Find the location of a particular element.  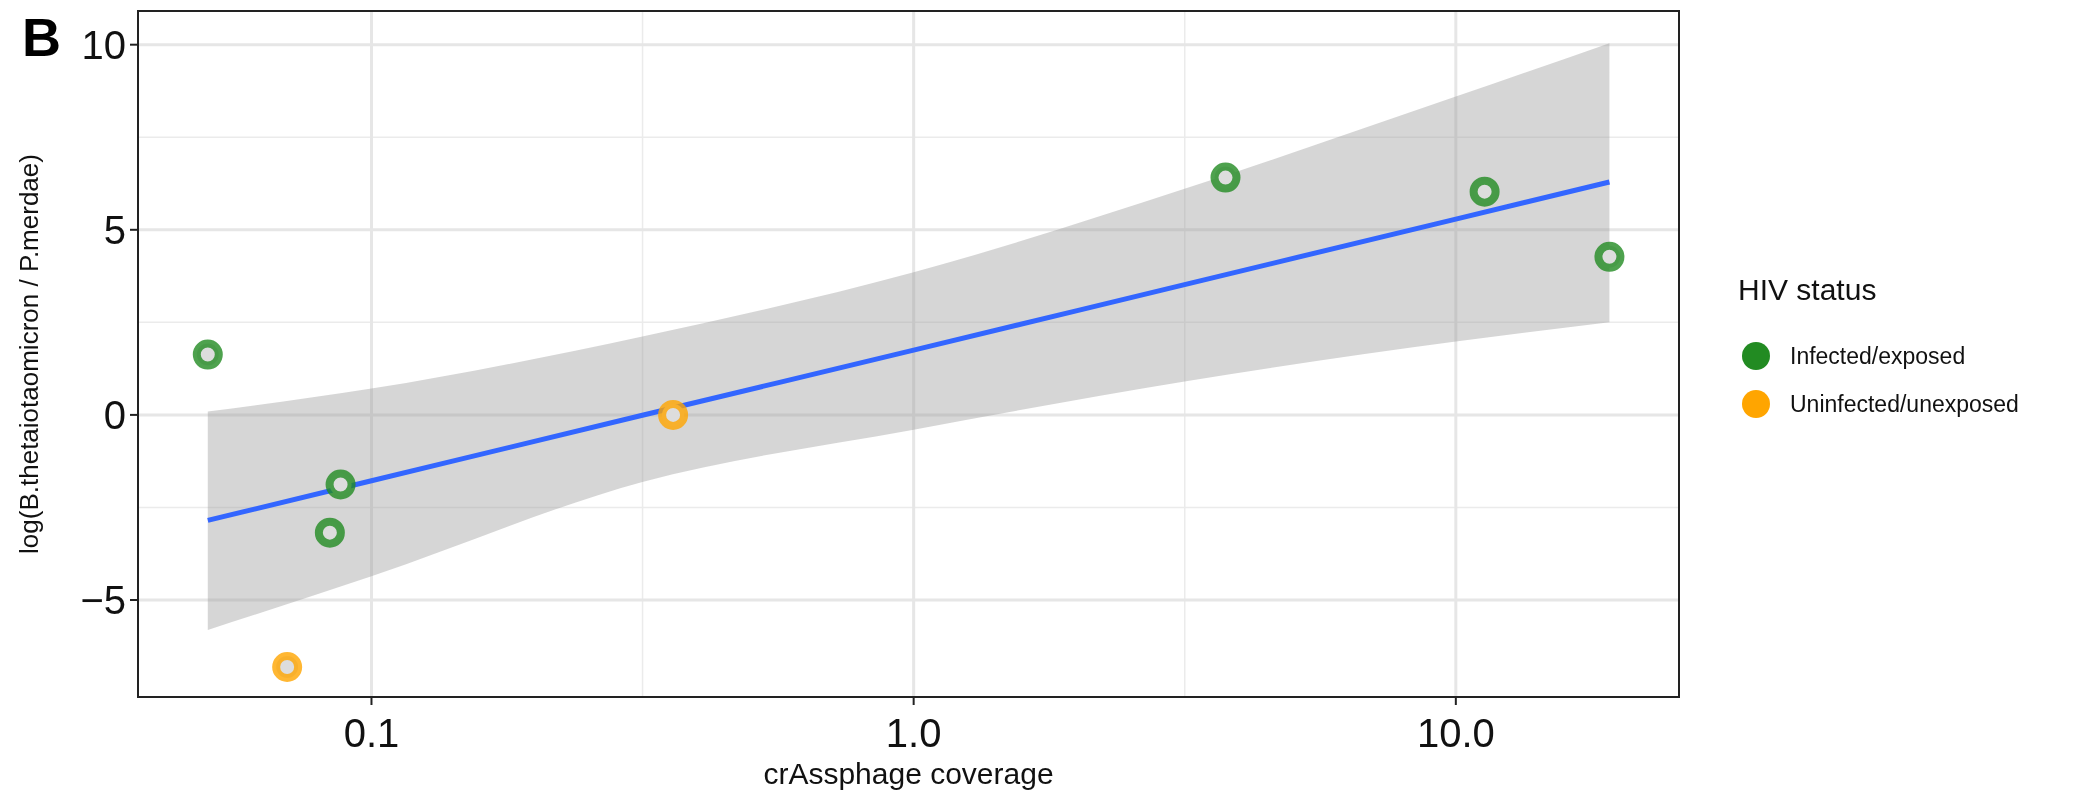

text: B is located at coordinates (41, 37).